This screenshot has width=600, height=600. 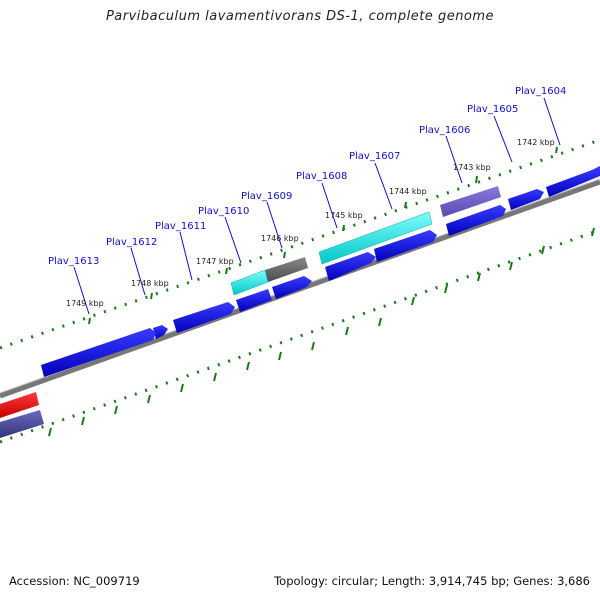 What do you see at coordinates (215, 261) in the screenshot?
I see `tick-label-1747: 1747 kbp` at bounding box center [215, 261].